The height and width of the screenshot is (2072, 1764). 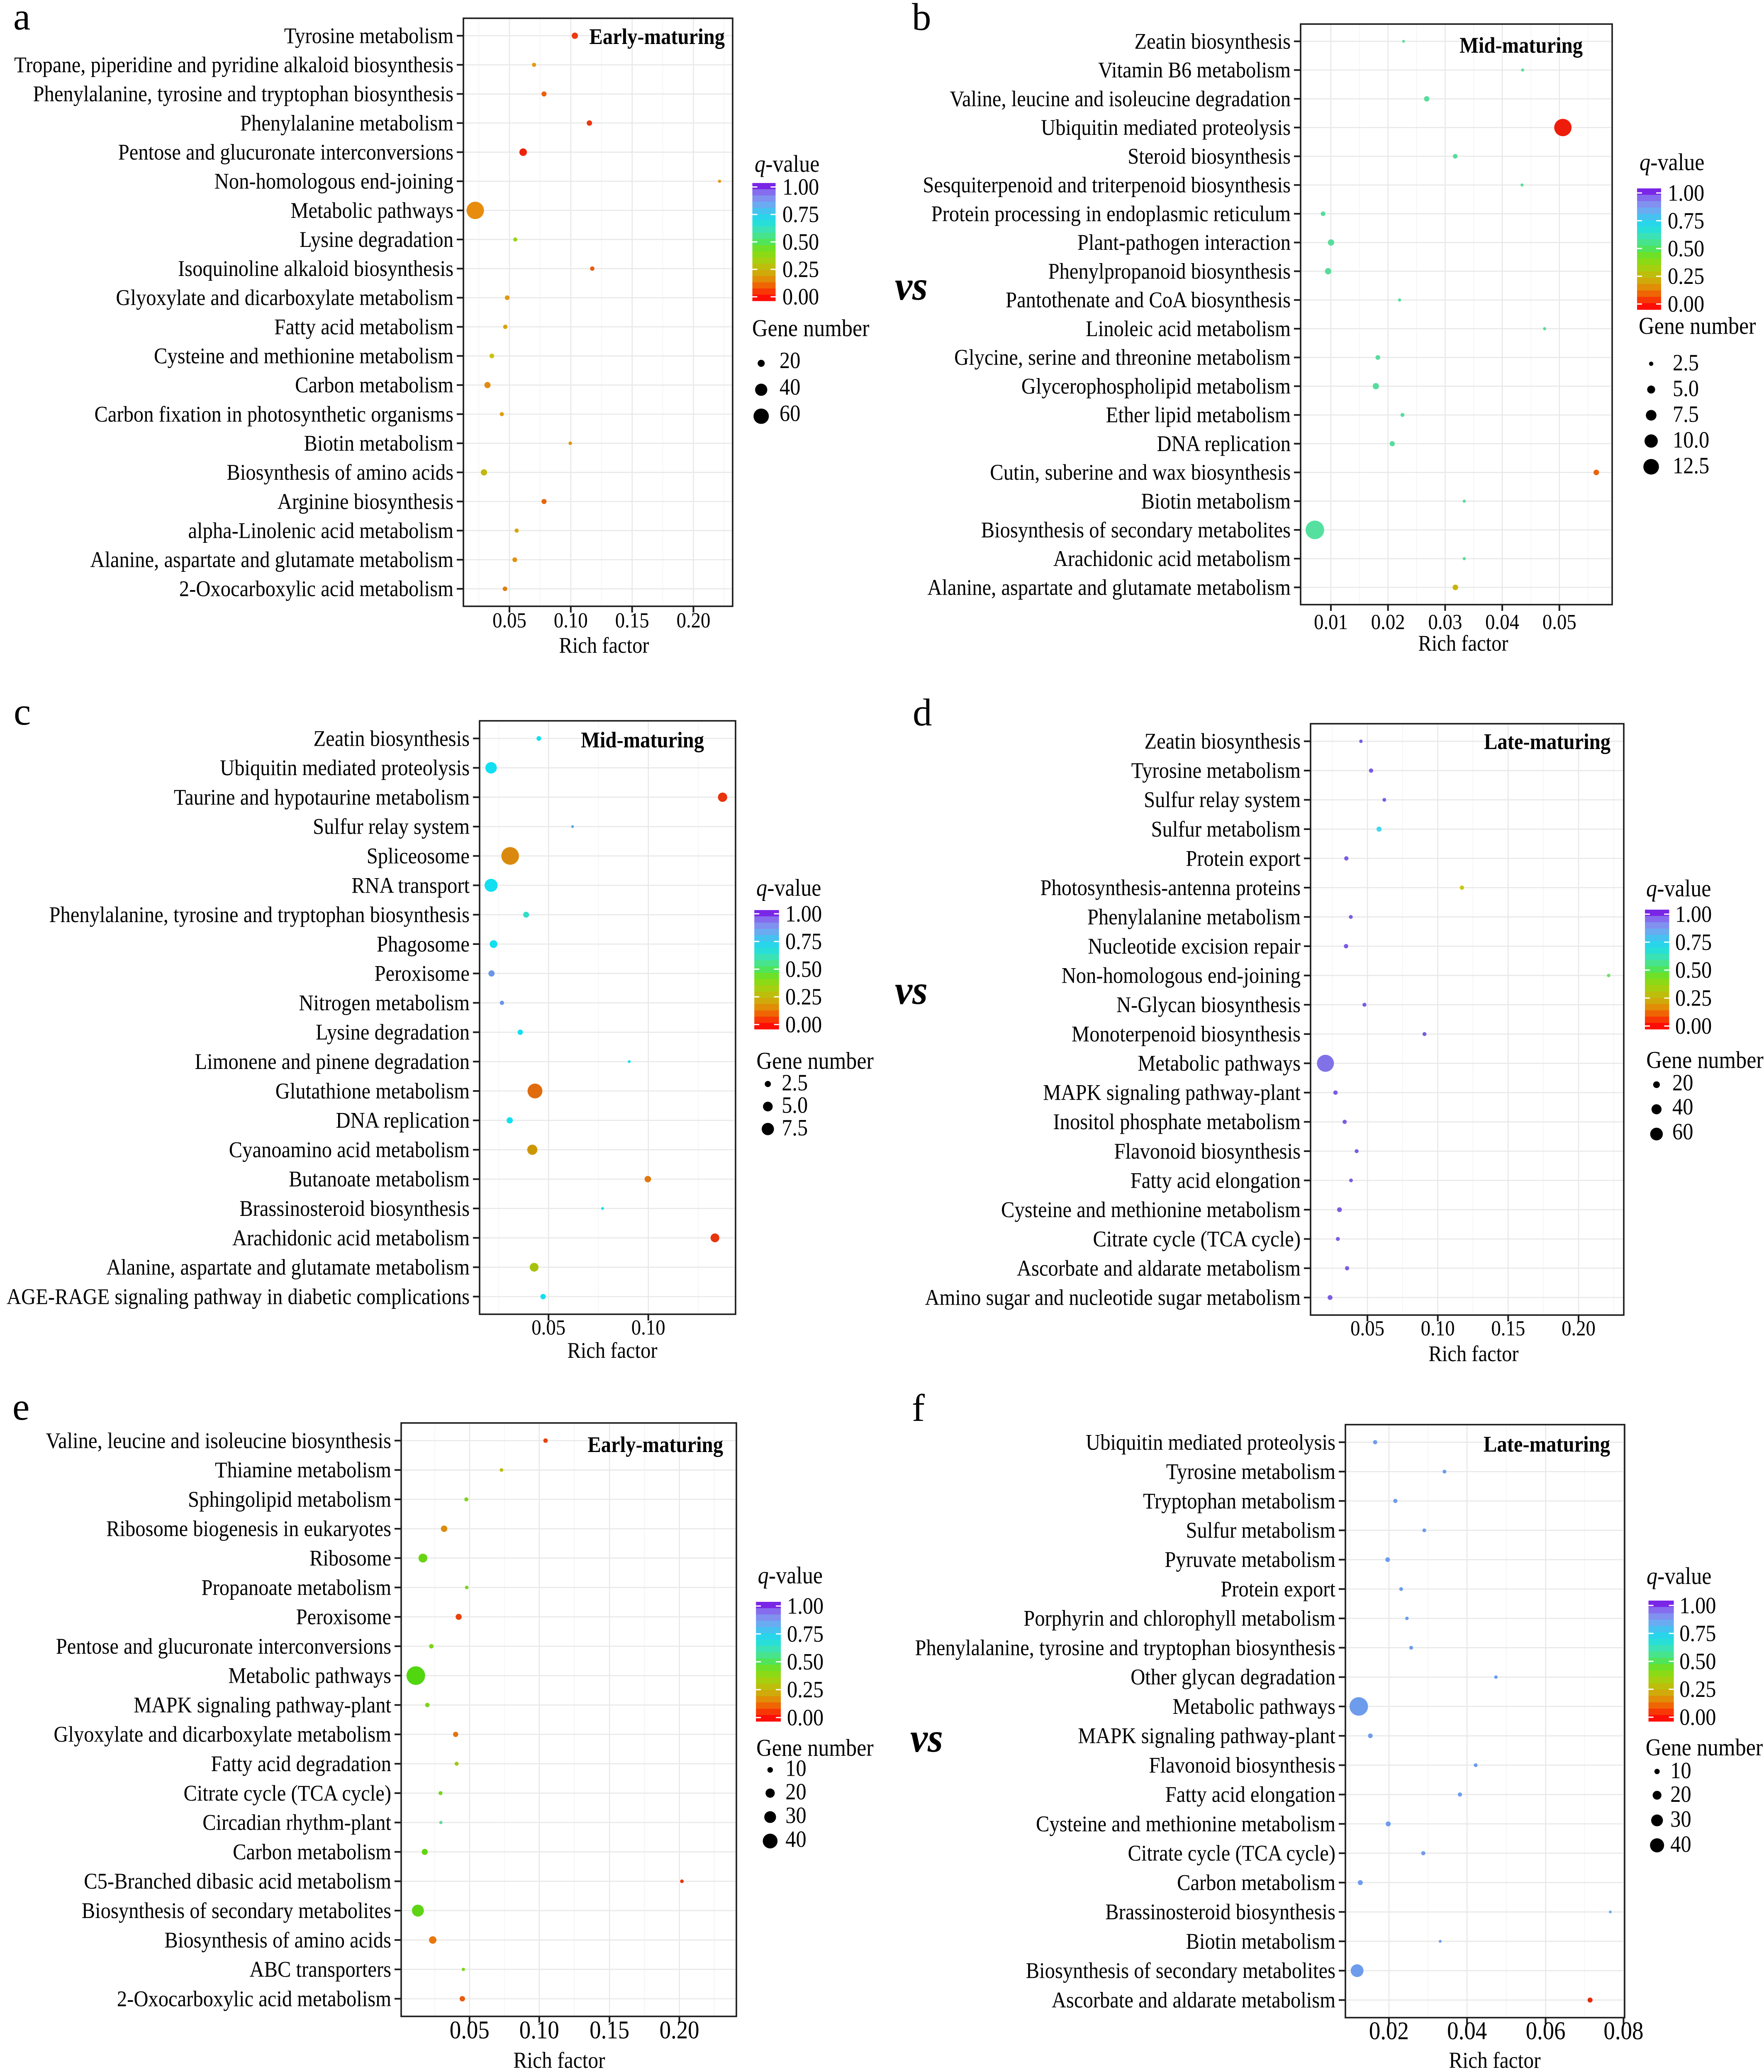 I want to click on svg-text: Citrate cycle (TCA cycle), so click(x=1197, y=1239).